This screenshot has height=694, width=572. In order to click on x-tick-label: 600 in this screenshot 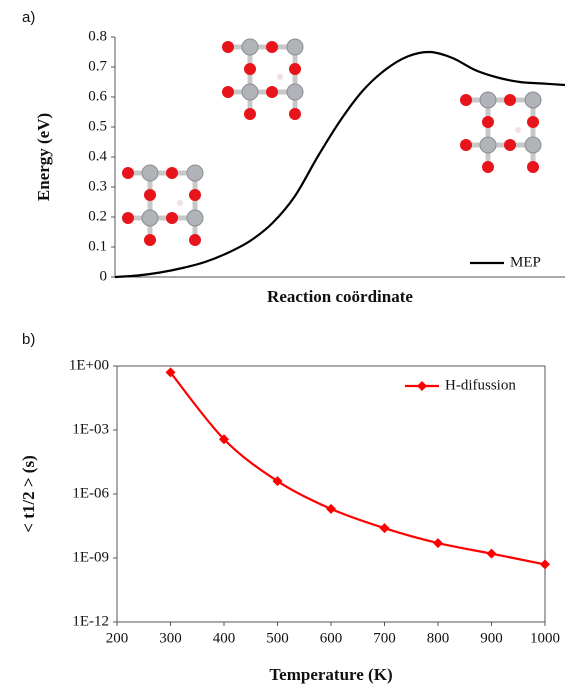, I will do `click(331, 638)`.